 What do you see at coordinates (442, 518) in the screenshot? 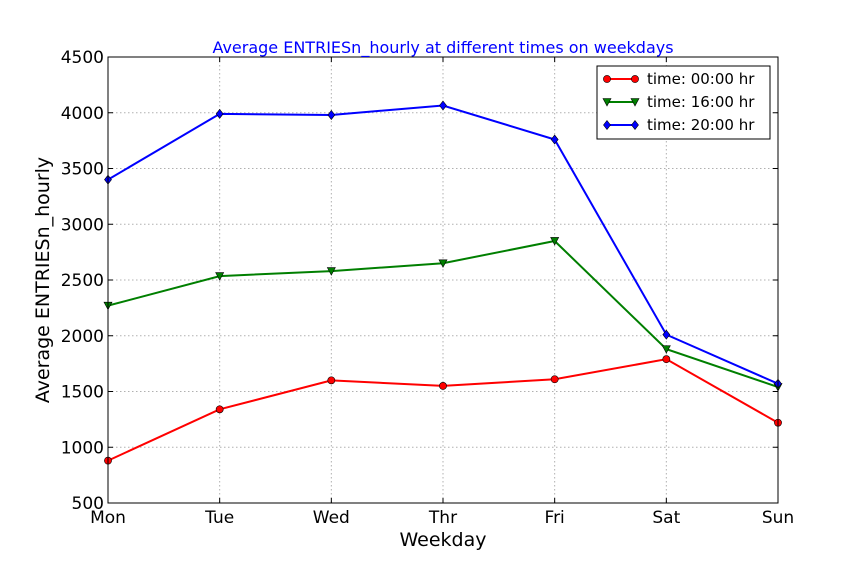
I see `x-tick-label: Thr` at bounding box center [442, 518].